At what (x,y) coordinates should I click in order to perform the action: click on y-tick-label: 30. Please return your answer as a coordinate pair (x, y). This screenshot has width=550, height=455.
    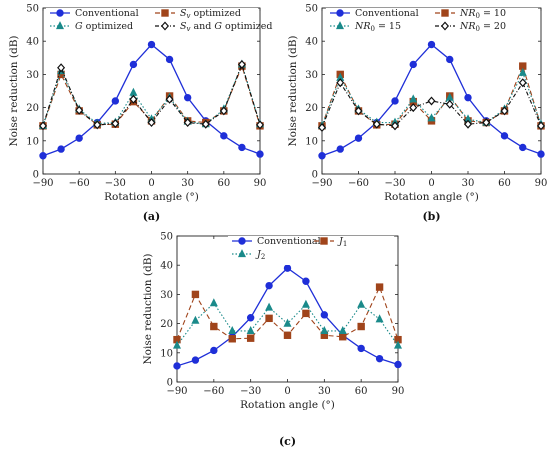
    Looking at the image, I should click on (311, 75).